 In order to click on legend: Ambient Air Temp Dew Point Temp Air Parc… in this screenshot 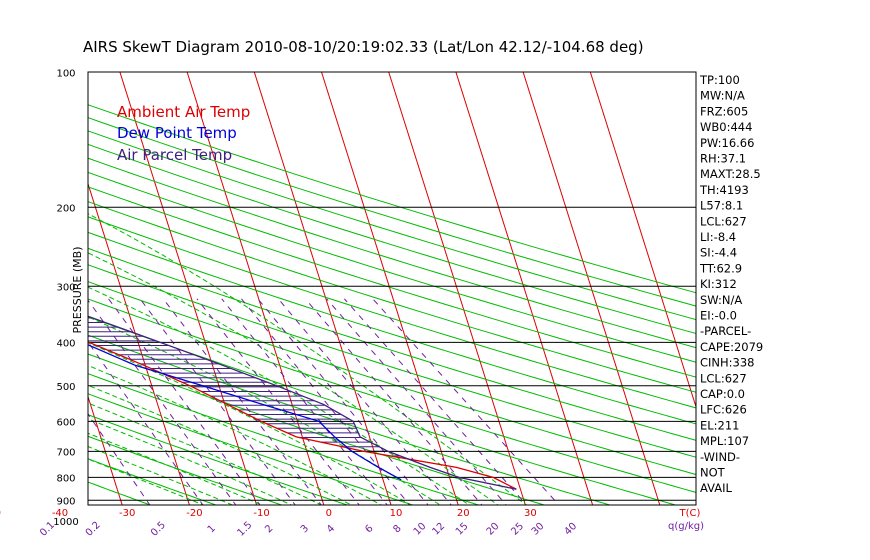, I will do `click(183, 133)`.